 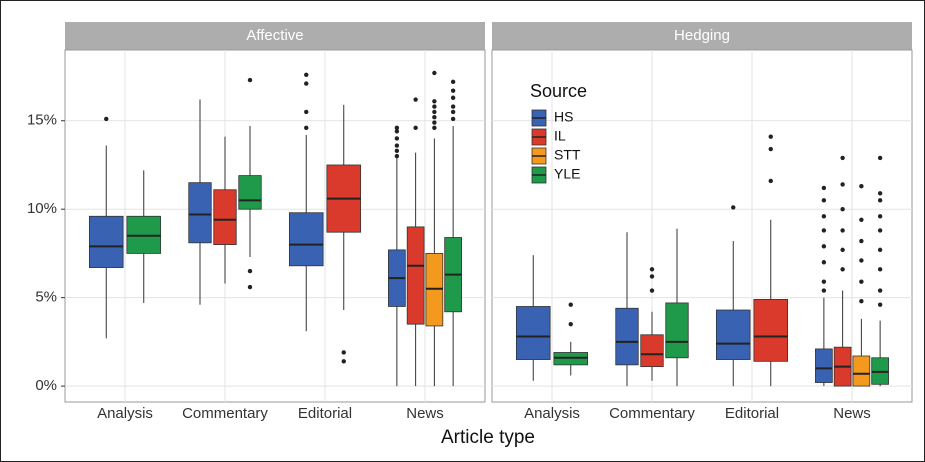 What do you see at coordinates (42, 120) in the screenshot?
I see `y-tick-label: 15%` at bounding box center [42, 120].